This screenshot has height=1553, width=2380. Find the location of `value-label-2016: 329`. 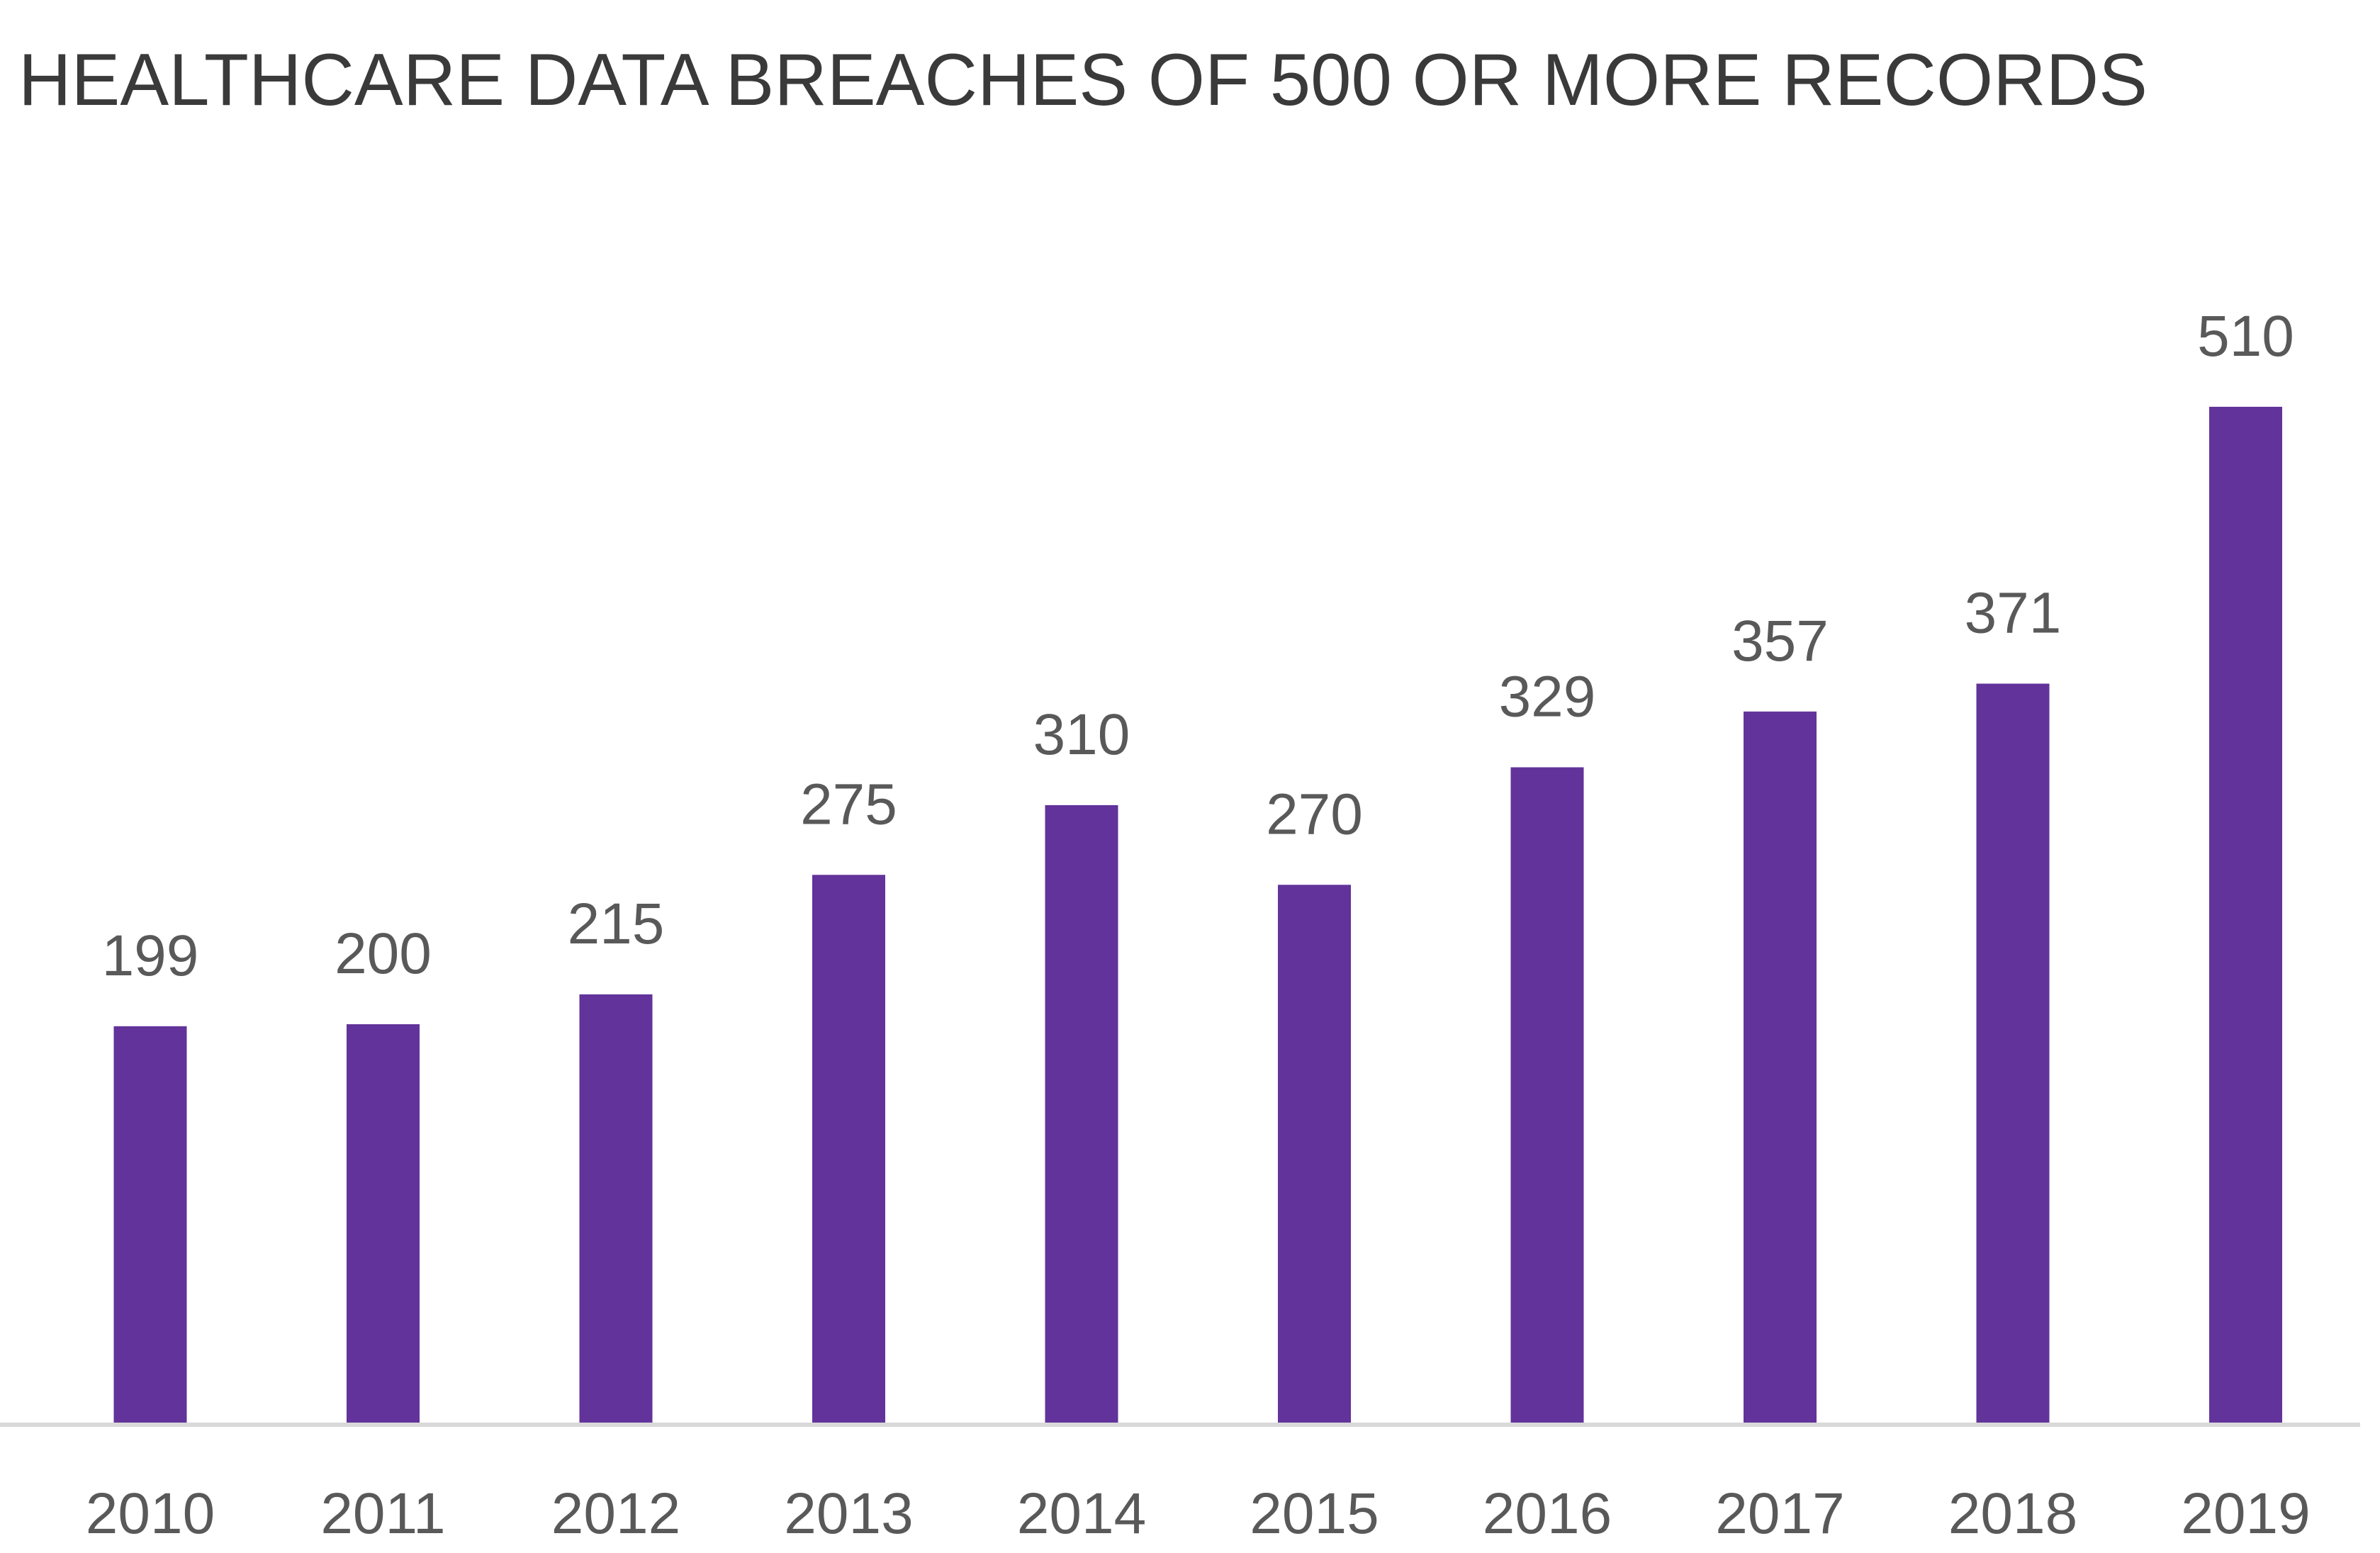

value-label-2016: 329 is located at coordinates (1548, 697).